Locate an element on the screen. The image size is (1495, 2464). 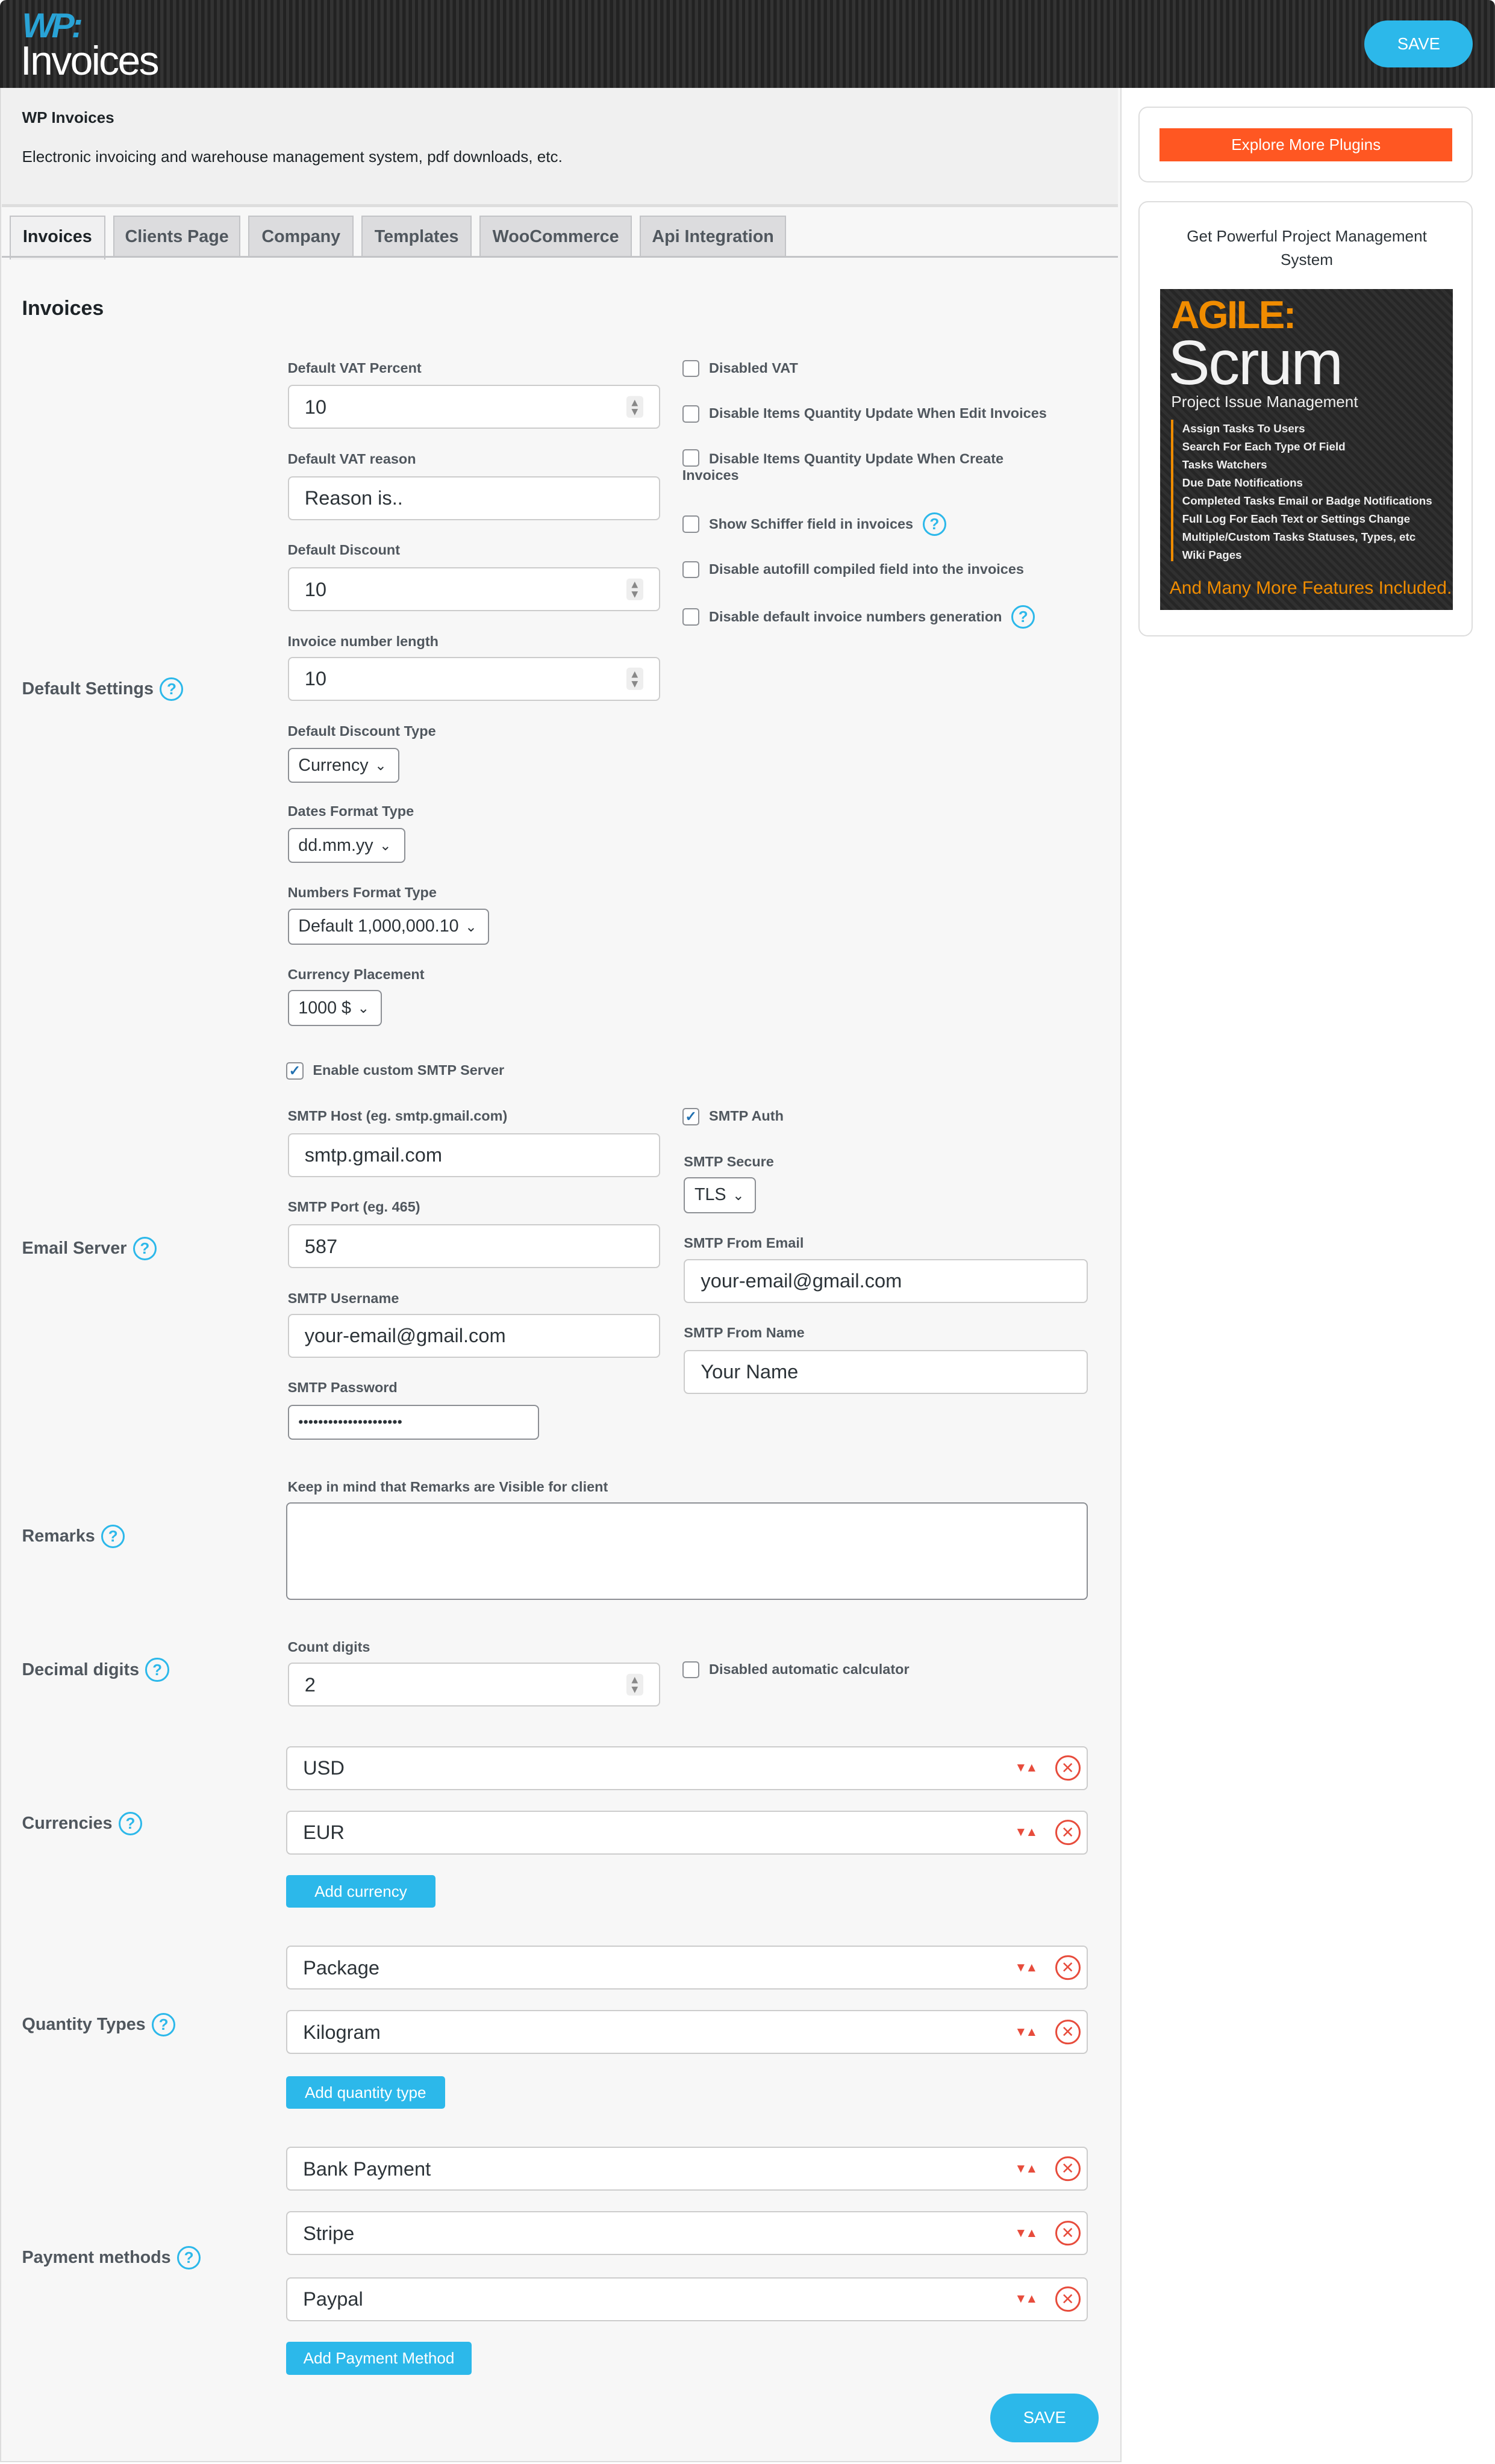
discount-type-select: Currency ⌄ is located at coordinates (343, 766).